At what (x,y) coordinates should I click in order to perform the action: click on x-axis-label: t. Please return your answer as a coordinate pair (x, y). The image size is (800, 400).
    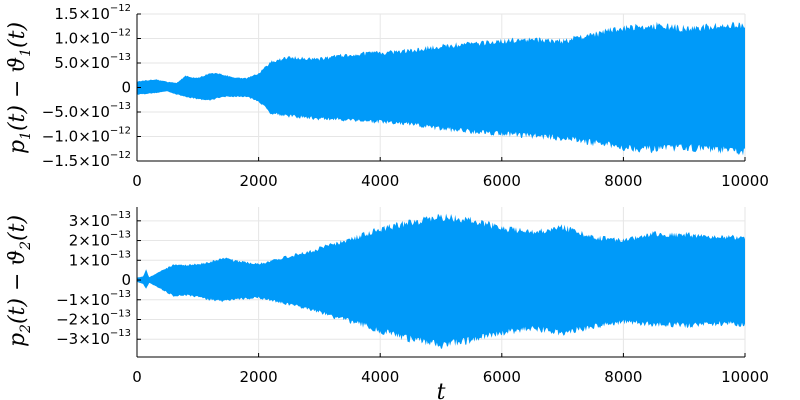
    Looking at the image, I should click on (441, 390).